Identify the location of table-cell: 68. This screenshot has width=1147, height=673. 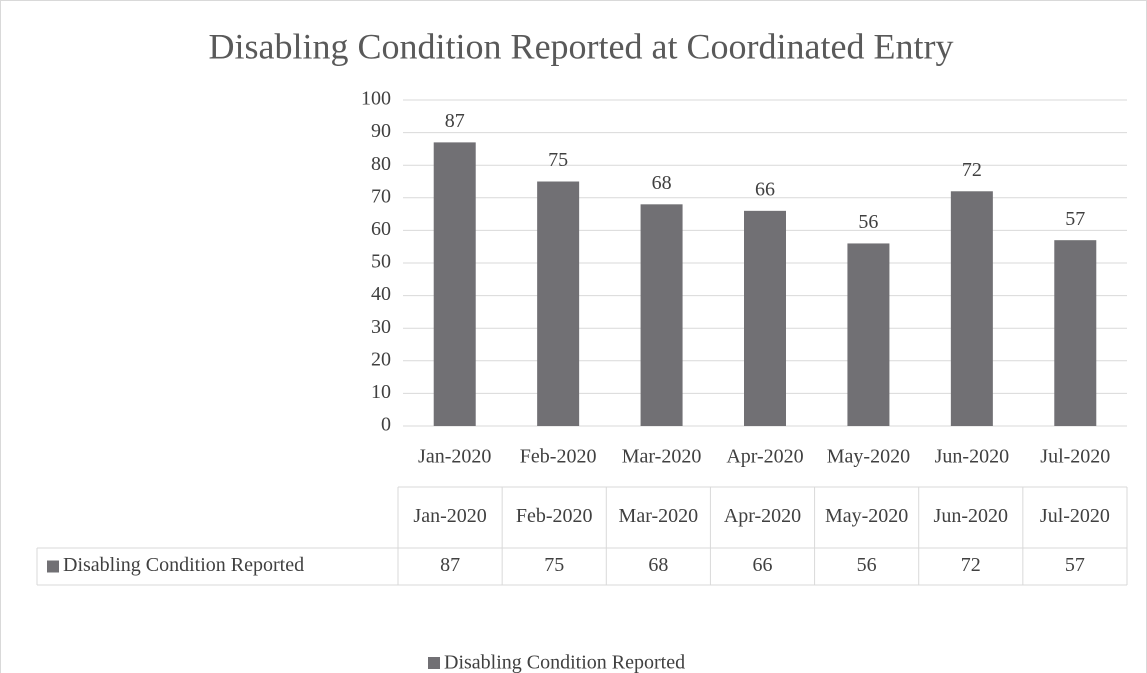
(658, 565).